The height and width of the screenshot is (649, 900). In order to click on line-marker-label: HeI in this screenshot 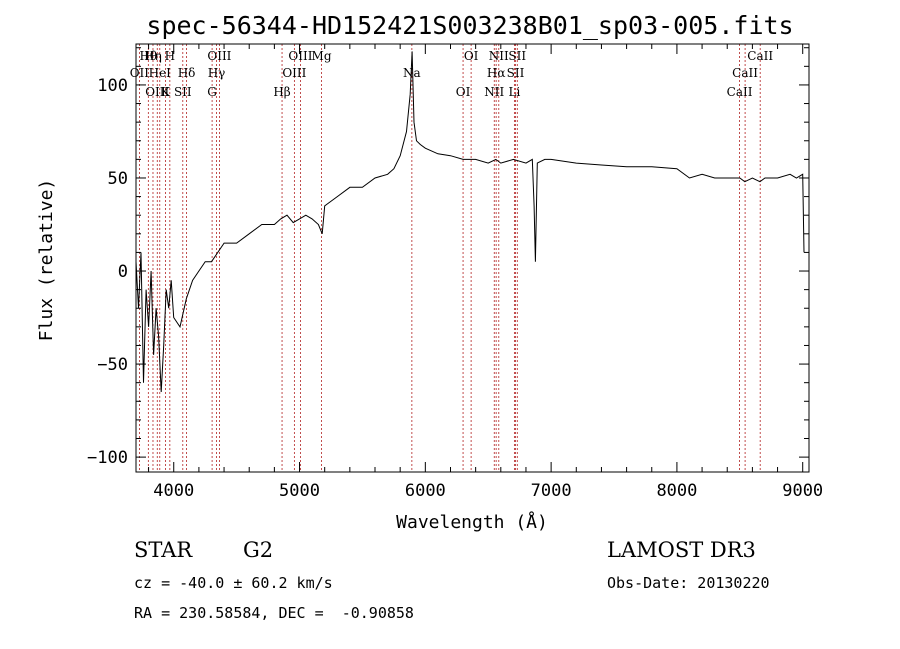, I will do `click(160, 73)`.